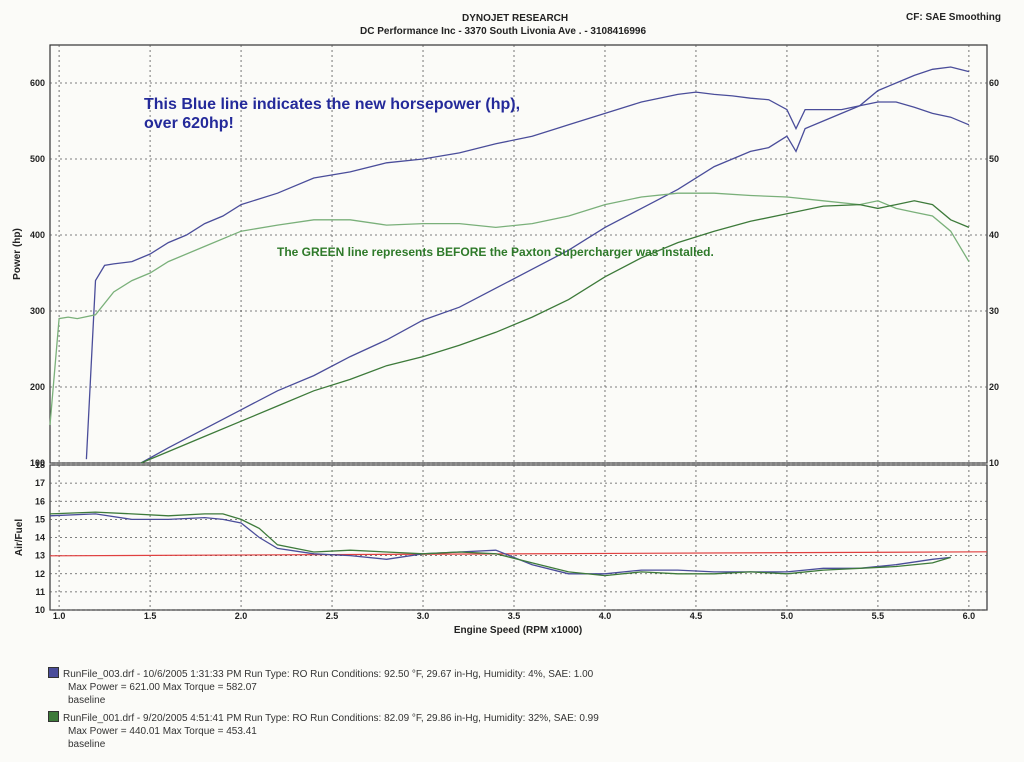 Image resolution: width=1024 pixels, height=762 pixels. What do you see at coordinates (19, 537) in the screenshot?
I see `afr-y-axis-label: Air/Fuel` at bounding box center [19, 537].